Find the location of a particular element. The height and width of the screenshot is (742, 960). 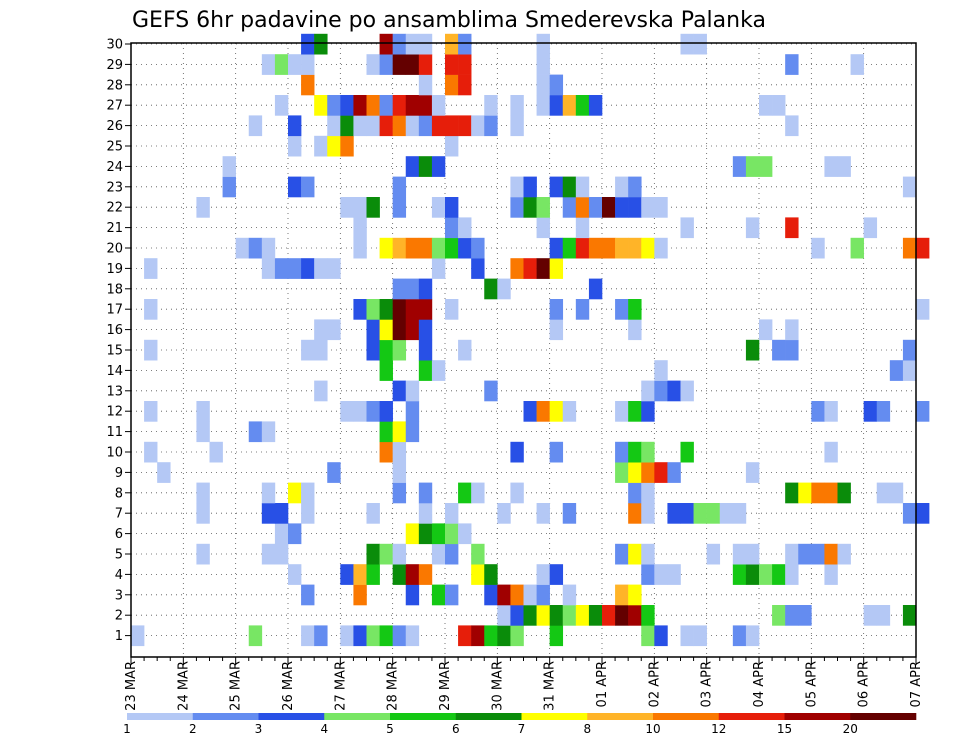

colorbar: 1 2 3 4 5 6 7 8 10 12 15 20 is located at coordinates (520, 724).